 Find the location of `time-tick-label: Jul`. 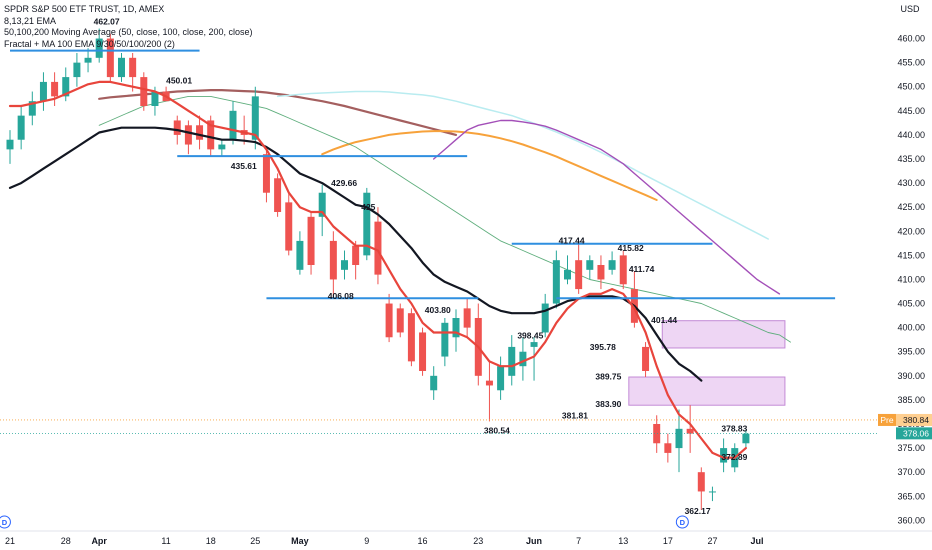

time-tick-label: Jul is located at coordinates (757, 541).